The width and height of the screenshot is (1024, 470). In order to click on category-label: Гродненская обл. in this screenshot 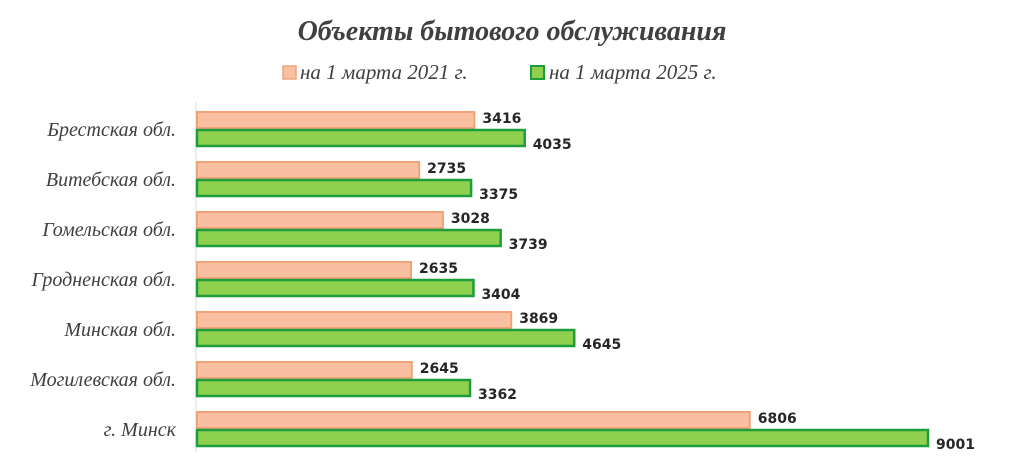, I will do `click(103, 280)`.